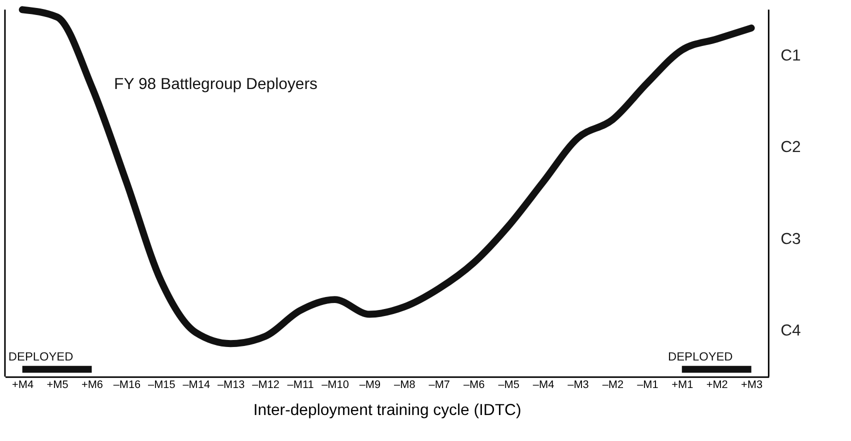  I want to click on x-tick-label: –M15, so click(162, 385).